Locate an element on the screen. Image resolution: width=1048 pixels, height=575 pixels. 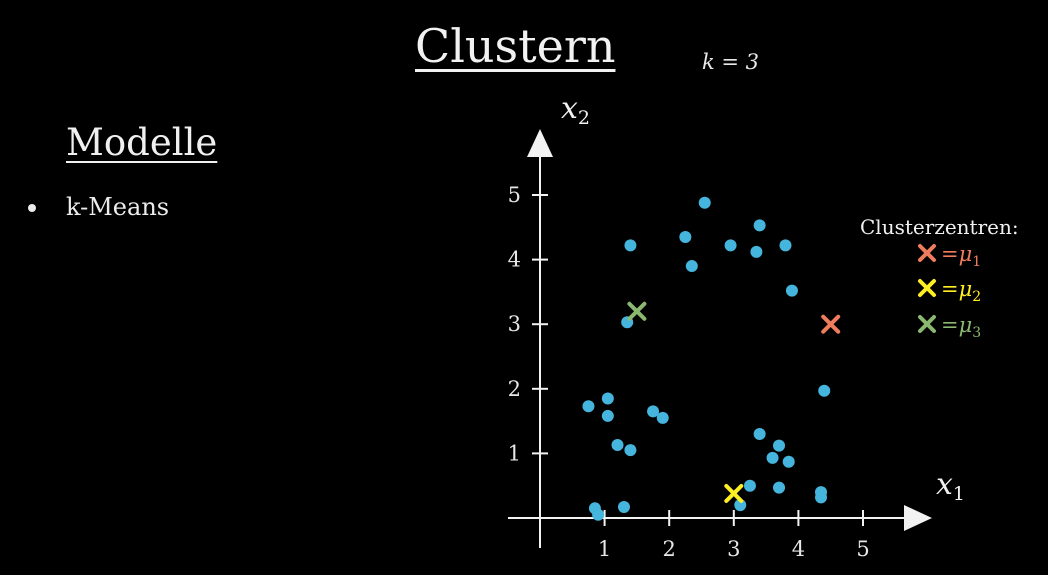
chart-legend: Clusterzentren: =μ1 =μ2 =μ3 is located at coordinates (939, 278).